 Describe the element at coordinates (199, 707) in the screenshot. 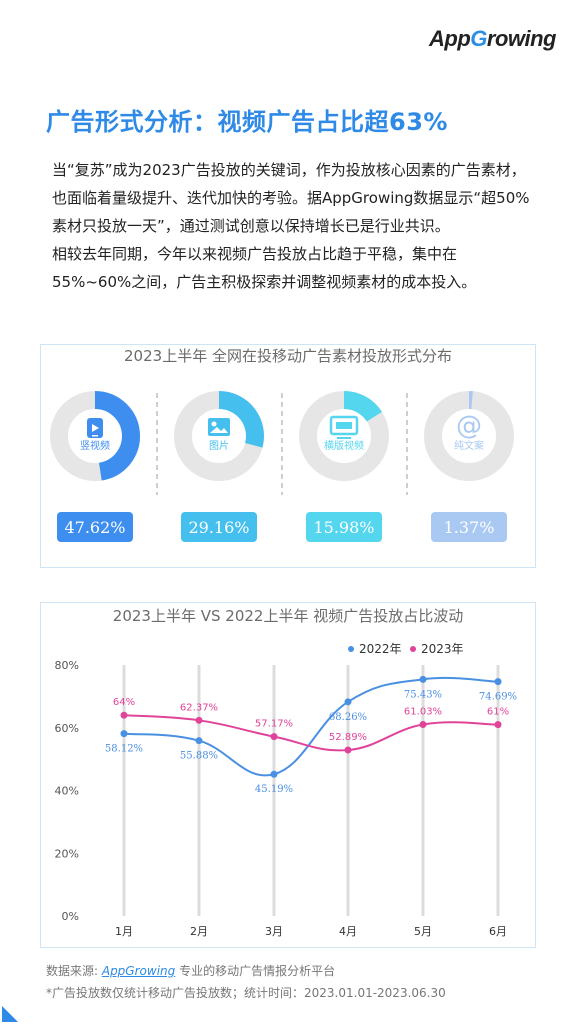

I see `data-label: 62.37%` at that location.